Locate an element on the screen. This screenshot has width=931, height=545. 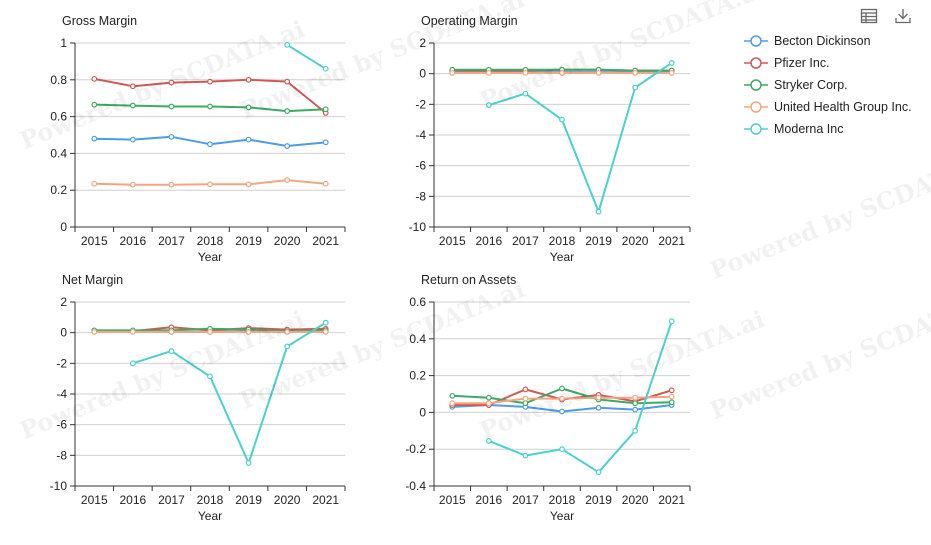
legend-label: Moderna Inc is located at coordinates (809, 129).